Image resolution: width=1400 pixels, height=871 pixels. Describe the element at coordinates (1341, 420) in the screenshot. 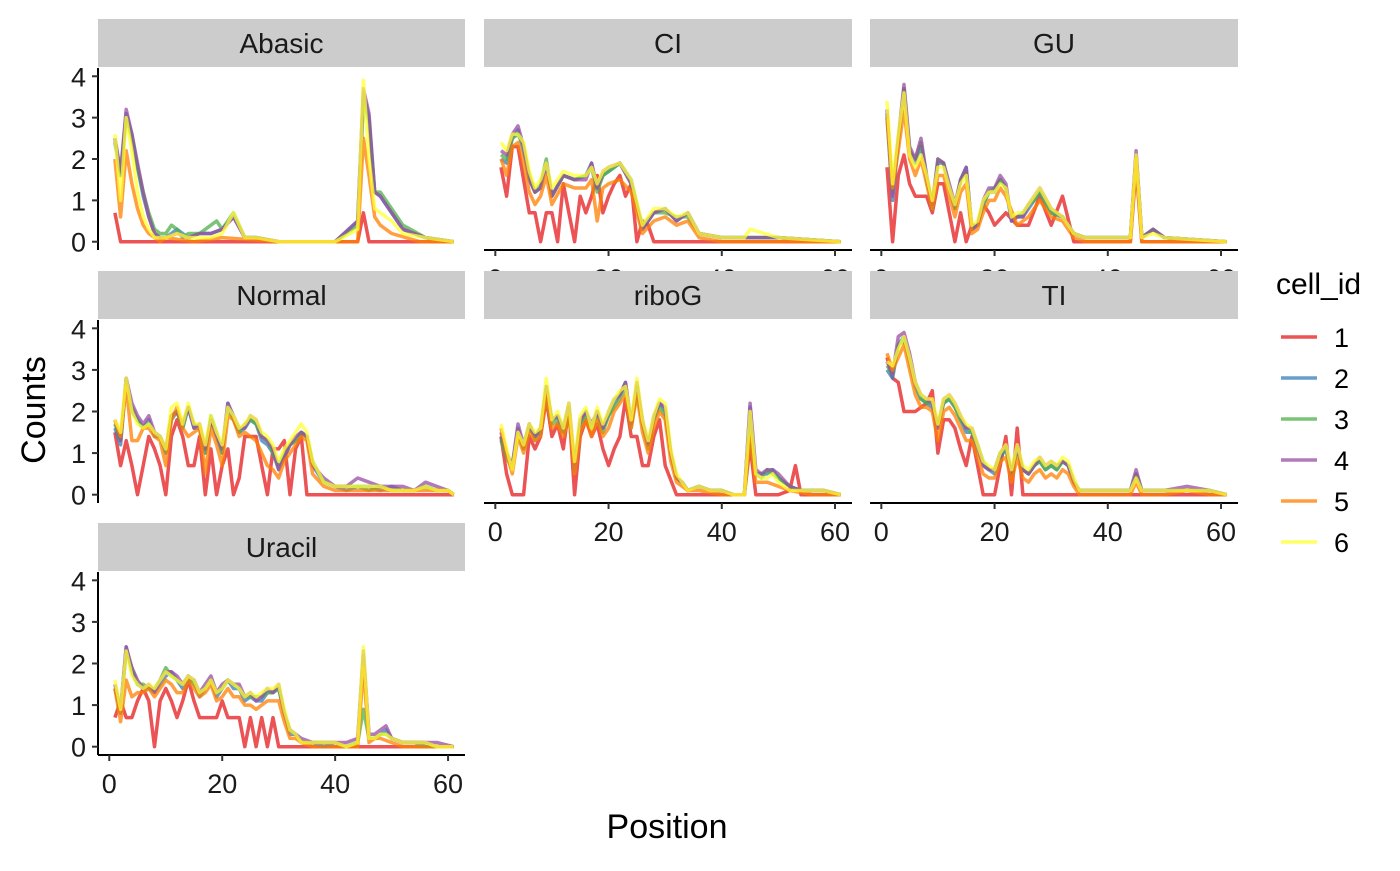

I see `legend-label: 3` at that location.